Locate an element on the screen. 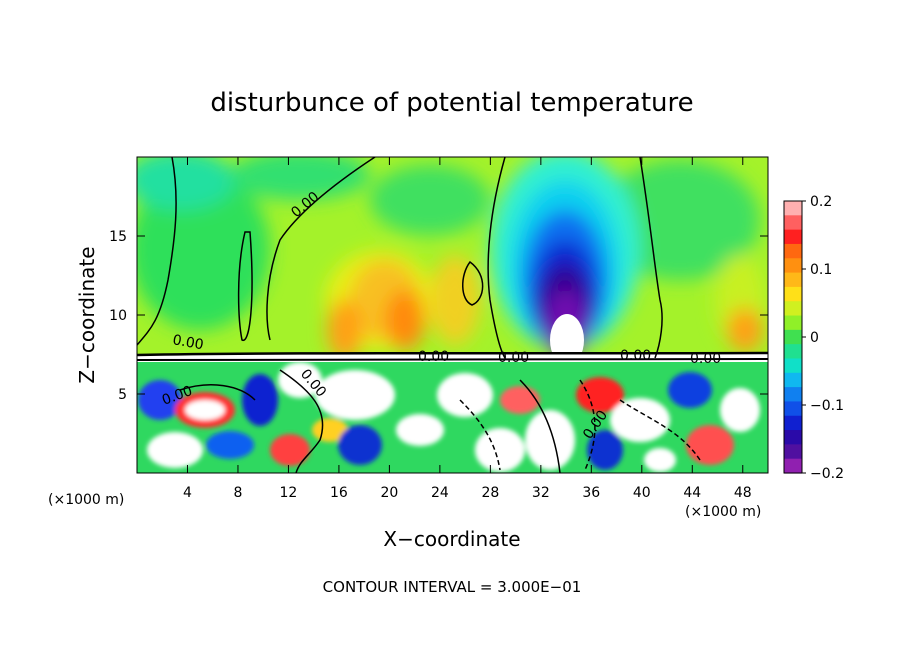 The width and height of the screenshot is (904, 654). lower-field is located at coordinates (452, 413).